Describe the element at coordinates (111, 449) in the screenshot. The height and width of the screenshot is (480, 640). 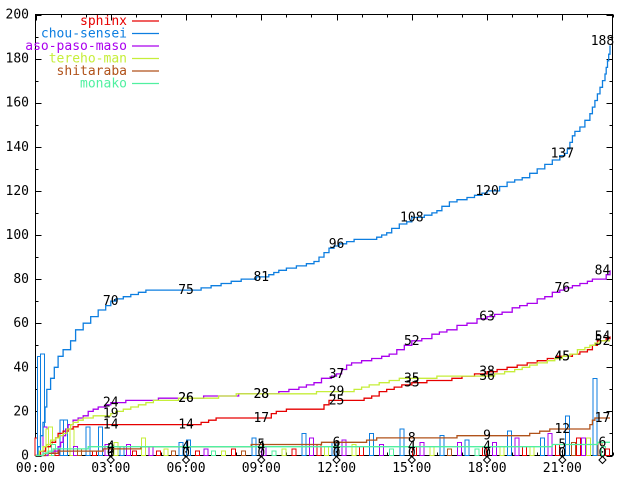
I see `value-label-shitaraba: 3` at that location.